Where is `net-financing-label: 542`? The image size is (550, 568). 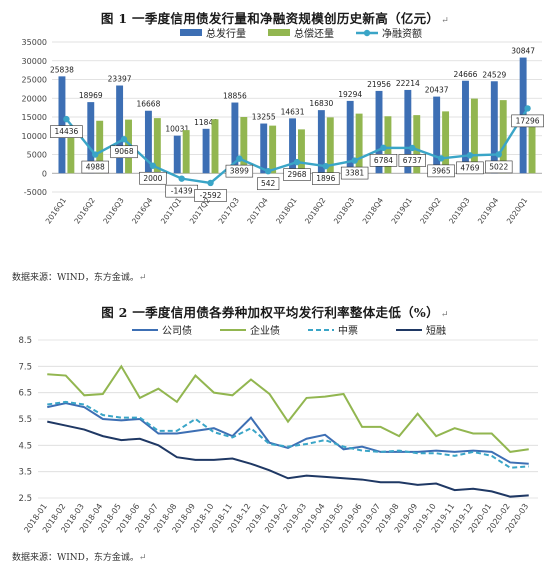 net-financing-label: 542 is located at coordinates (268, 183).